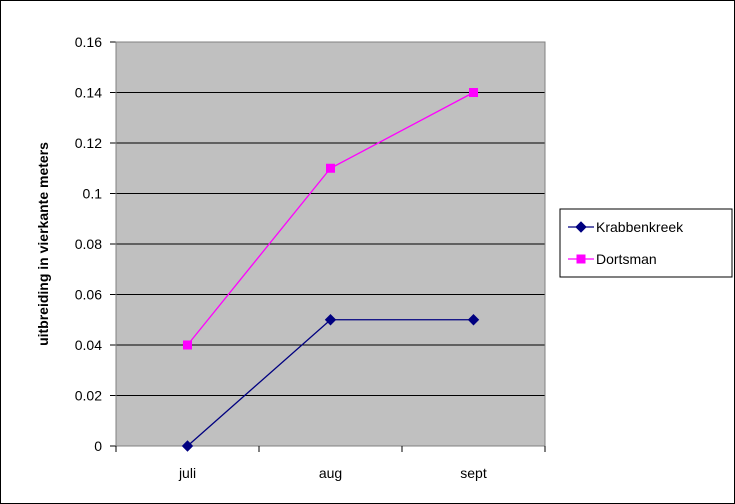 The height and width of the screenshot is (504, 735). I want to click on legend-label-dortsman: Dortsman, so click(626, 259).